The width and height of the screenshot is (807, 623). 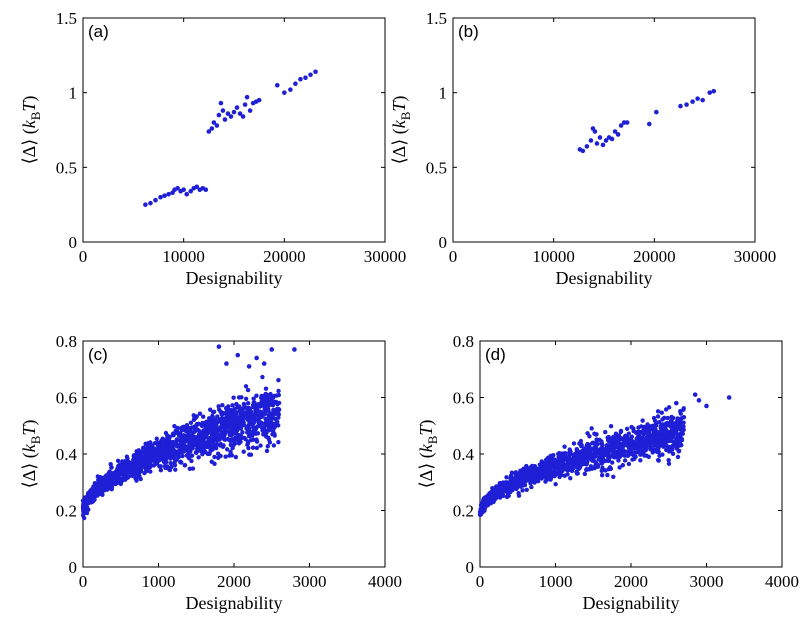 What do you see at coordinates (468, 31) in the screenshot?
I see `panel-tag: (b)` at bounding box center [468, 31].